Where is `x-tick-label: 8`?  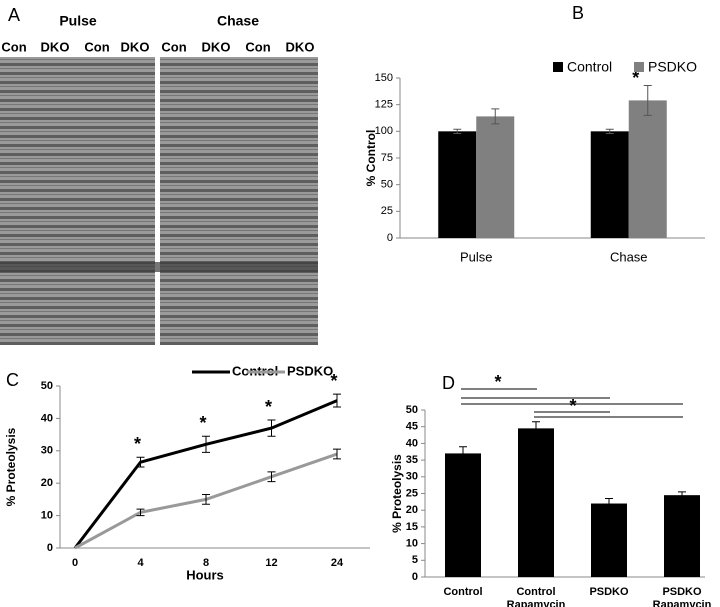
x-tick-label: 8 is located at coordinates (206, 563).